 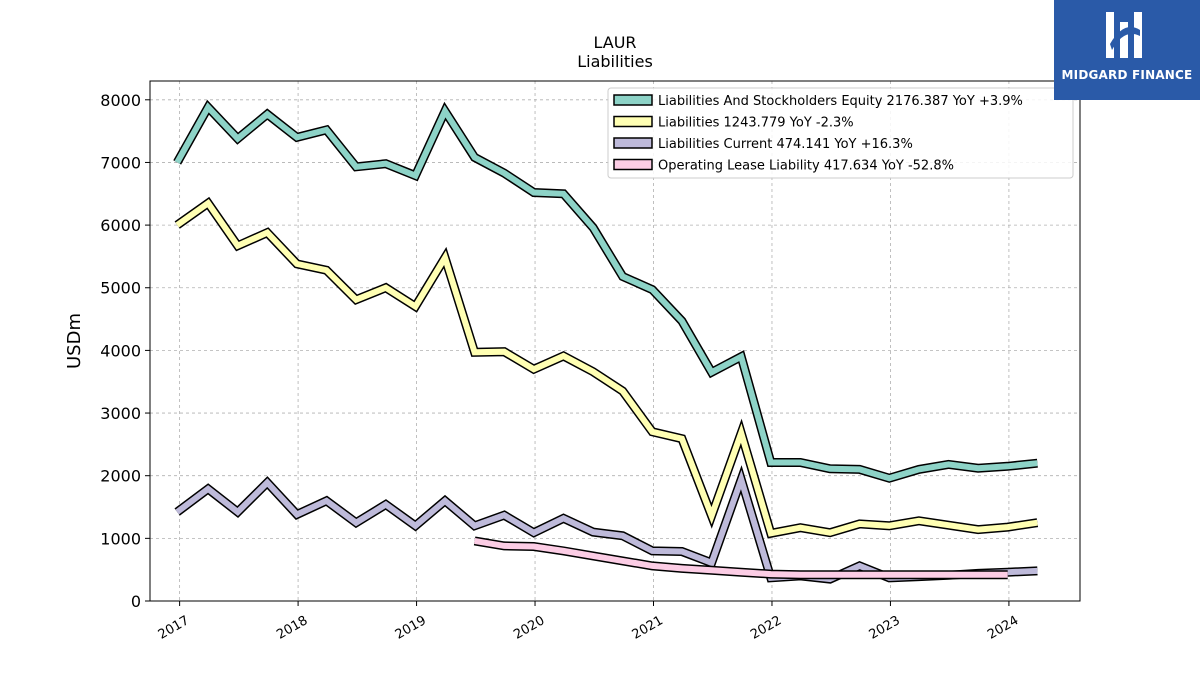 What do you see at coordinates (74, 341) in the screenshot?
I see `y-axis-label: USDm` at bounding box center [74, 341].